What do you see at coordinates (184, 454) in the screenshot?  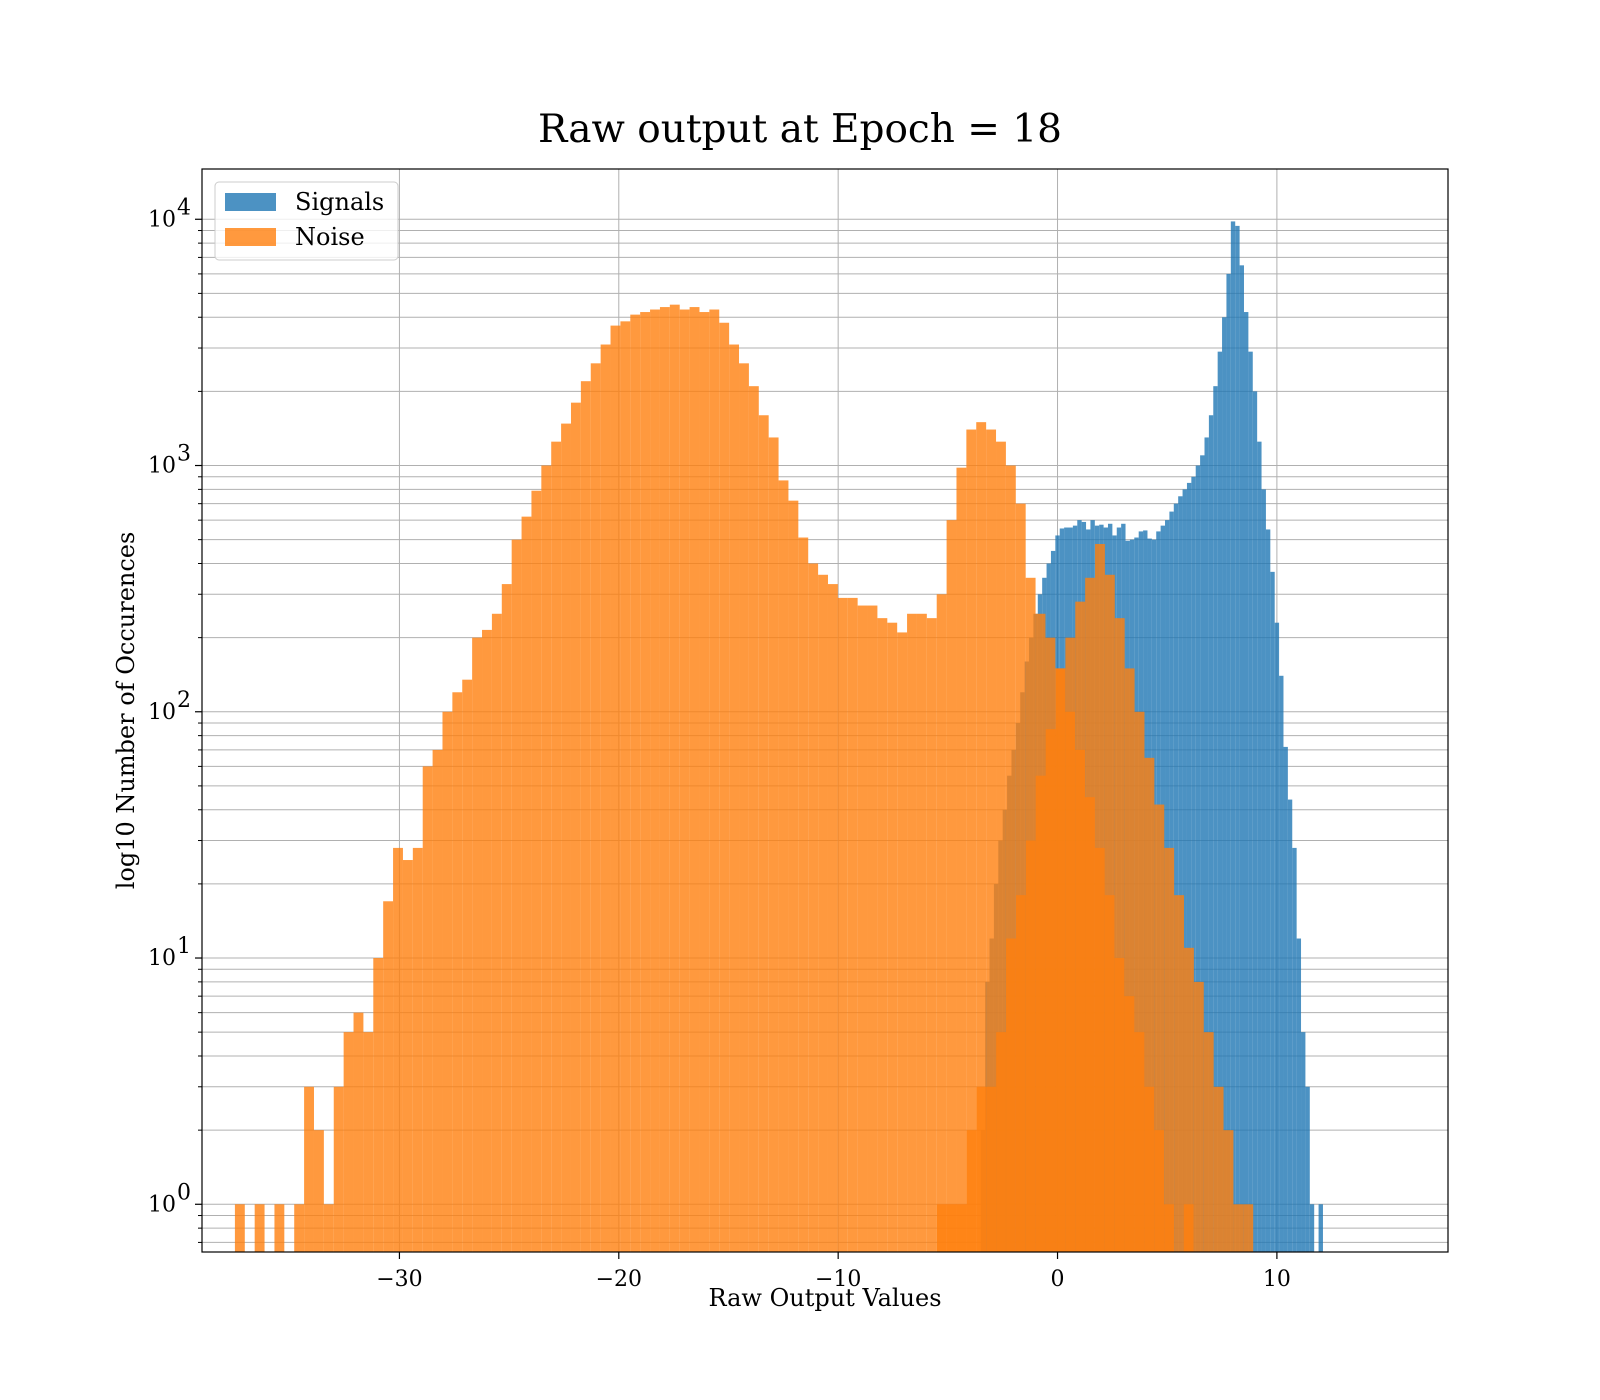 I see `y-tick-exponent: 3` at bounding box center [184, 454].